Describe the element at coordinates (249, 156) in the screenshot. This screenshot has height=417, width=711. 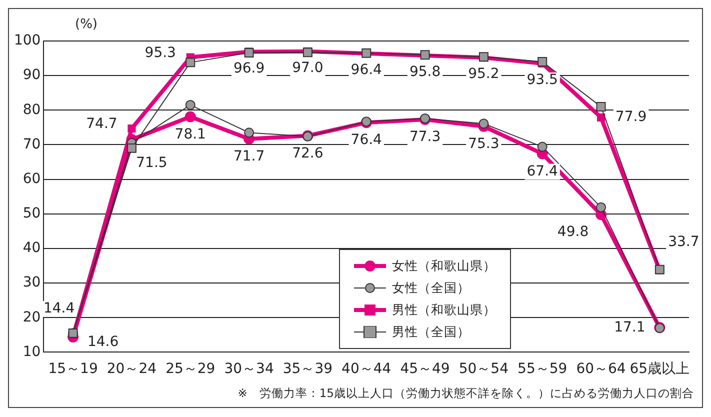
I see `data-label: 71.7` at that location.